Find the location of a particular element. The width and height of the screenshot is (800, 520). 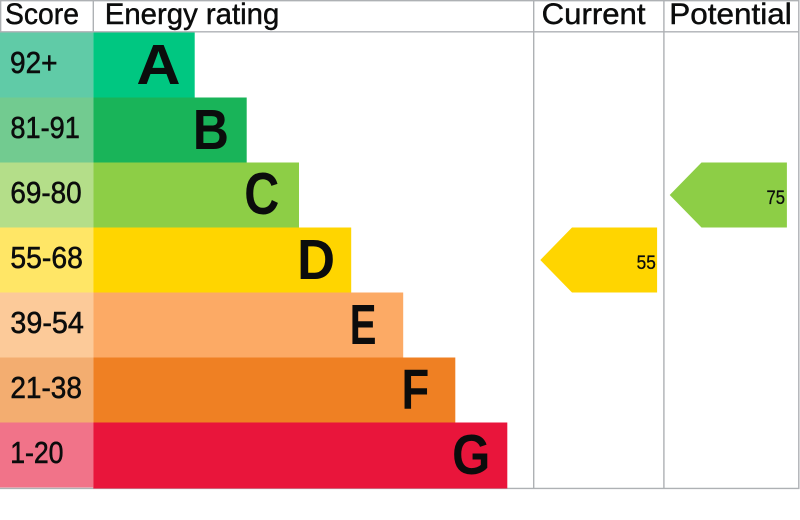

svg-text: 75 is located at coordinates (776, 198).